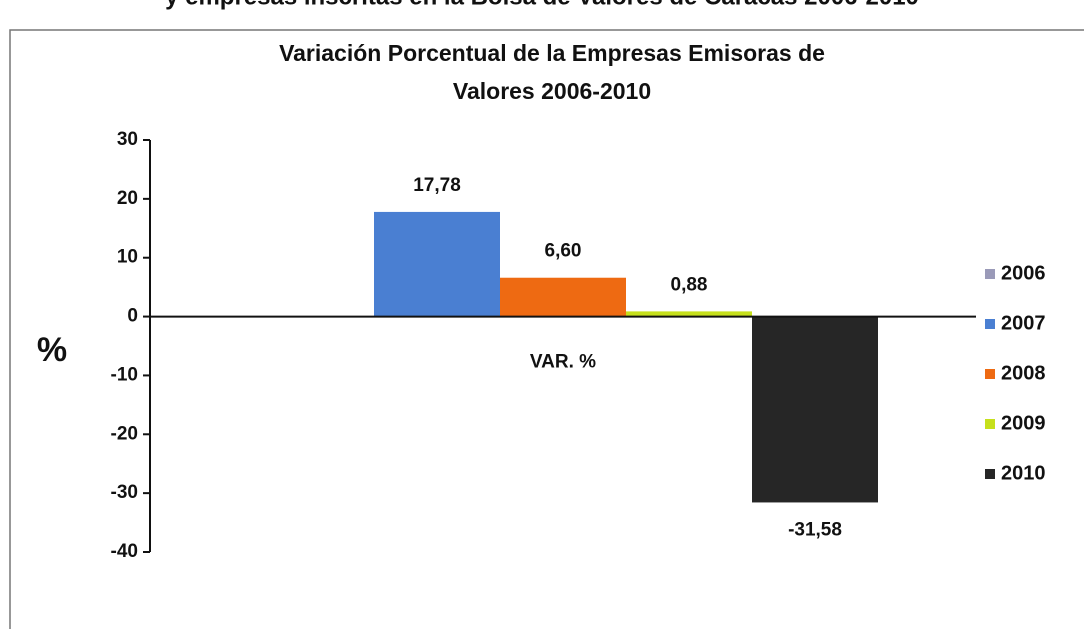  What do you see at coordinates (124, 433) in the screenshot?
I see `y-tick-label: -20` at bounding box center [124, 433].